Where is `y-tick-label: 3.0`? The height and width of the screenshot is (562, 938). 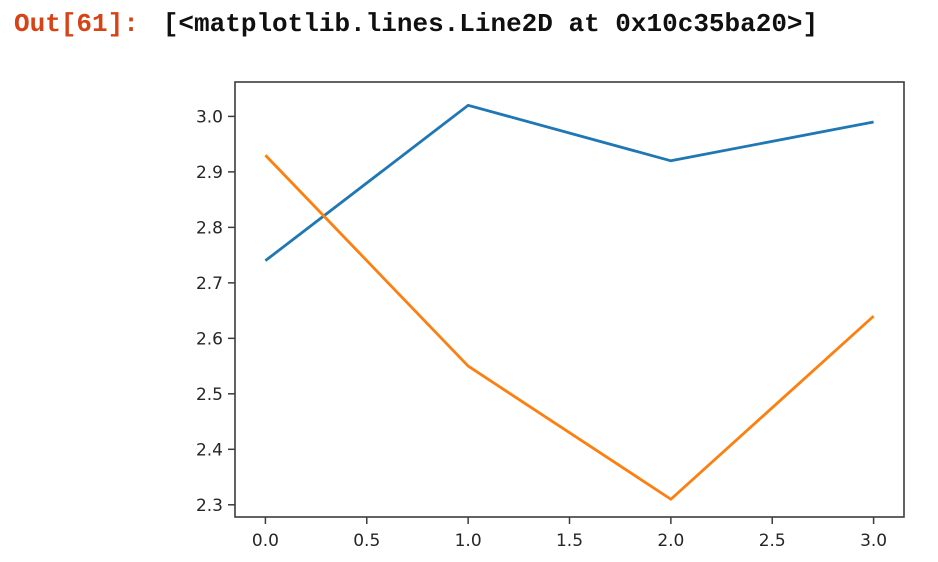 y-tick-label: 3.0 is located at coordinates (209, 117).